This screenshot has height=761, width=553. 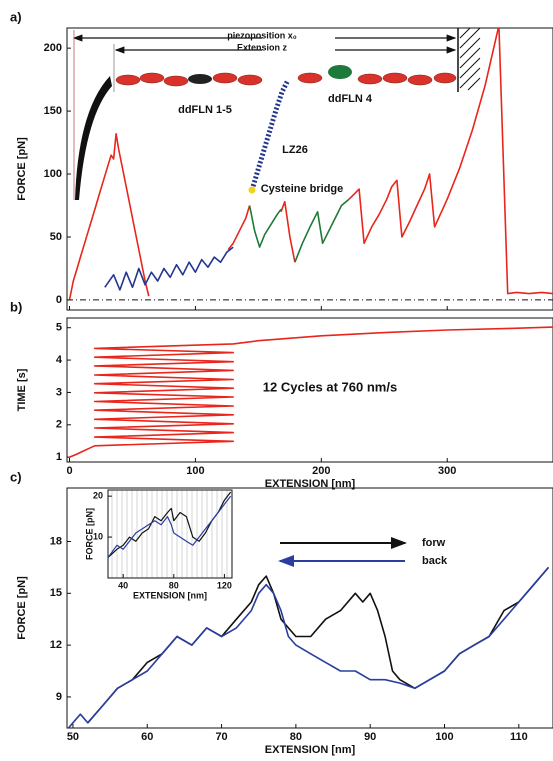 I want to click on y-tick-label: 10, so click(x=98, y=536).